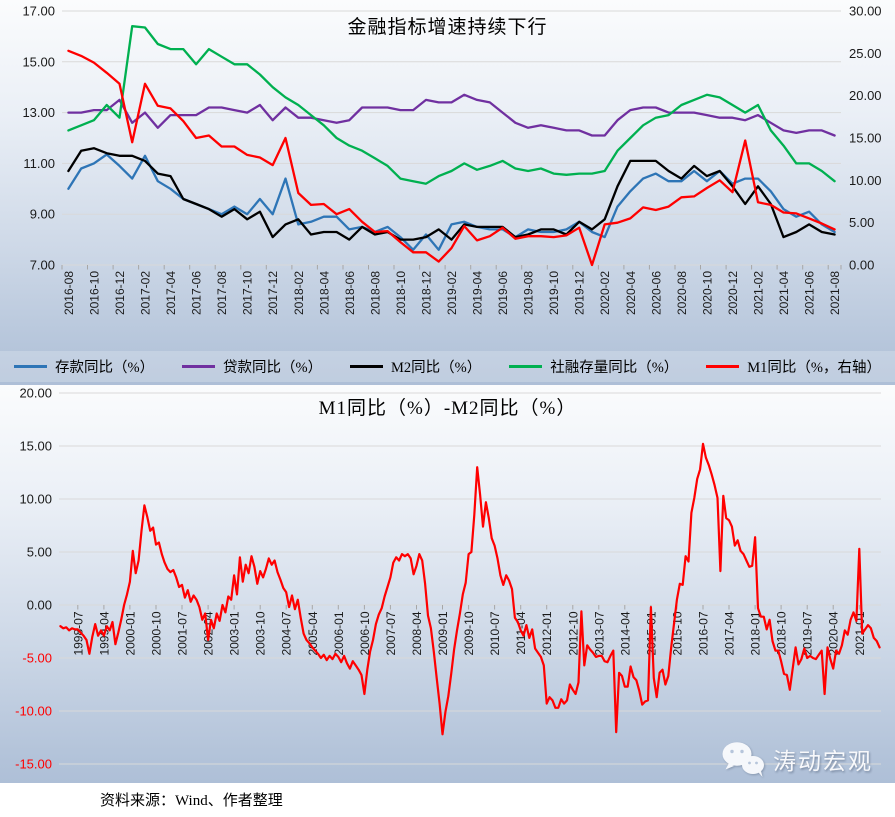 This screenshot has width=895, height=817. What do you see at coordinates (865, 138) in the screenshot?
I see `right-axis-label: 15.00` at bounding box center [865, 138].